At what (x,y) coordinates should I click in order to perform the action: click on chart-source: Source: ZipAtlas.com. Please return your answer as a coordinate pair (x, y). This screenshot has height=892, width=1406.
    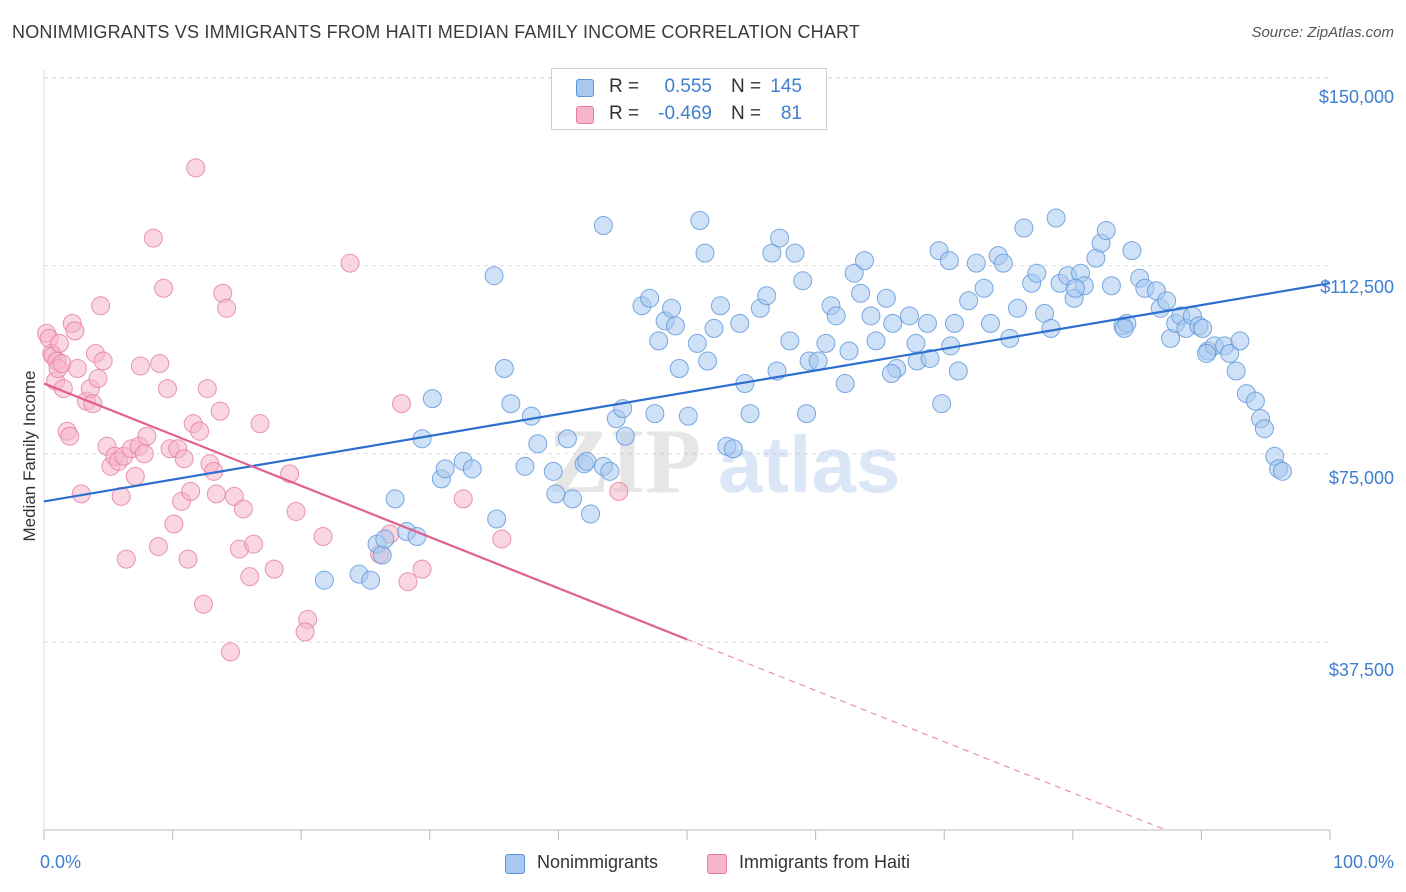
    Looking at the image, I should click on (1322, 32).